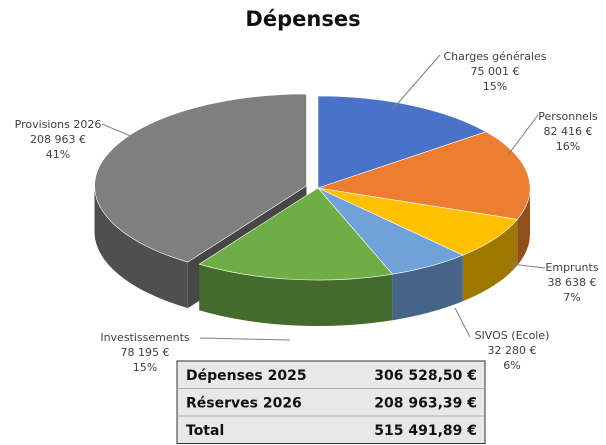  Describe the element at coordinates (145, 352) in the screenshot. I see `value-label: 78 195 €` at that location.